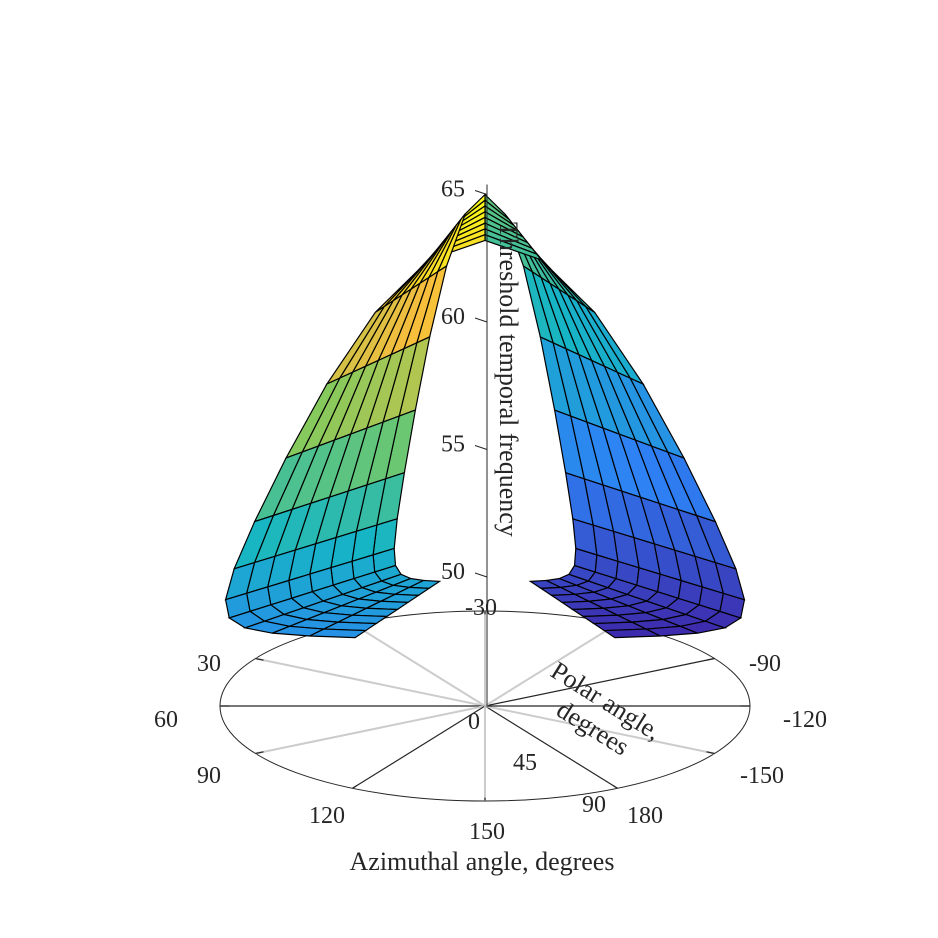 The width and height of the screenshot is (938, 938). What do you see at coordinates (765, 664) in the screenshot?
I see `azimuth-tick-label: -90` at bounding box center [765, 664].